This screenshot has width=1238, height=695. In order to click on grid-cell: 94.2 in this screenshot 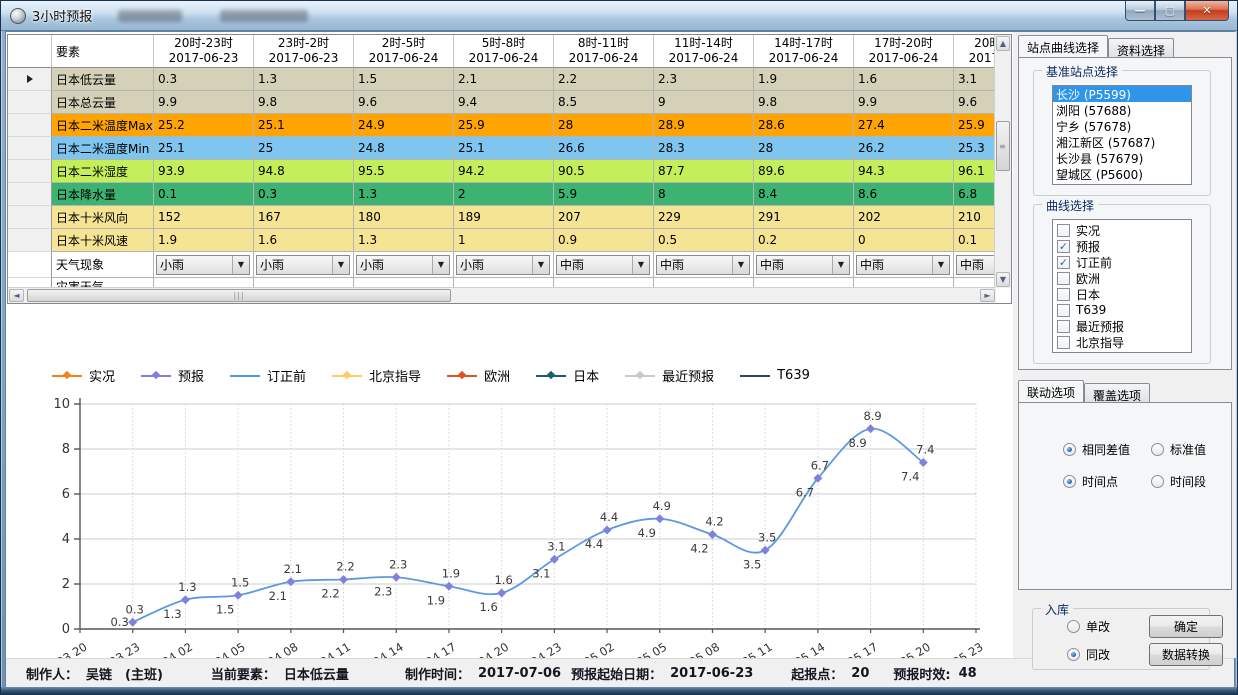, I will do `click(504, 171)`.